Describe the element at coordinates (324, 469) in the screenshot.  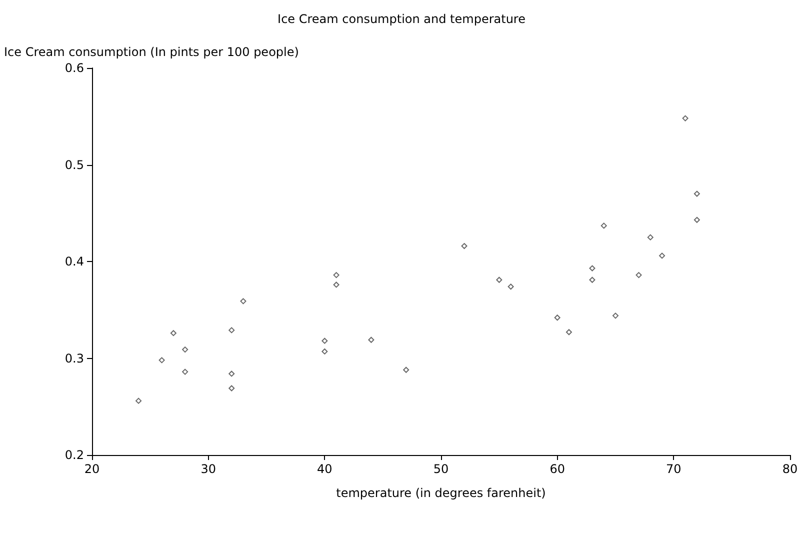
I see `x-tick-label: 40` at that location.